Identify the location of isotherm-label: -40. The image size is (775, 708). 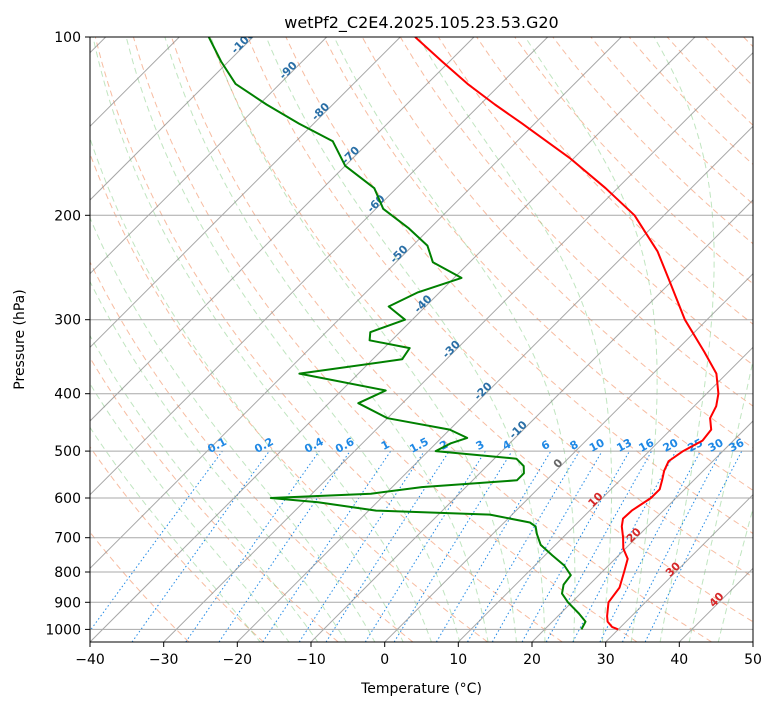
(422, 303).